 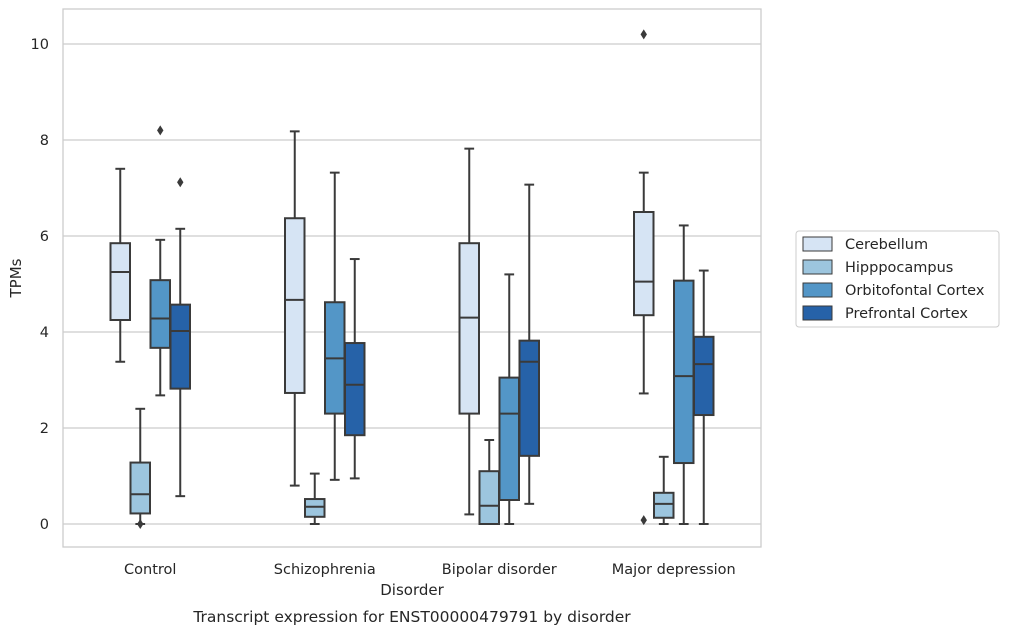 What do you see at coordinates (40, 45) in the screenshot?
I see `y-tick-label: 10` at bounding box center [40, 45].